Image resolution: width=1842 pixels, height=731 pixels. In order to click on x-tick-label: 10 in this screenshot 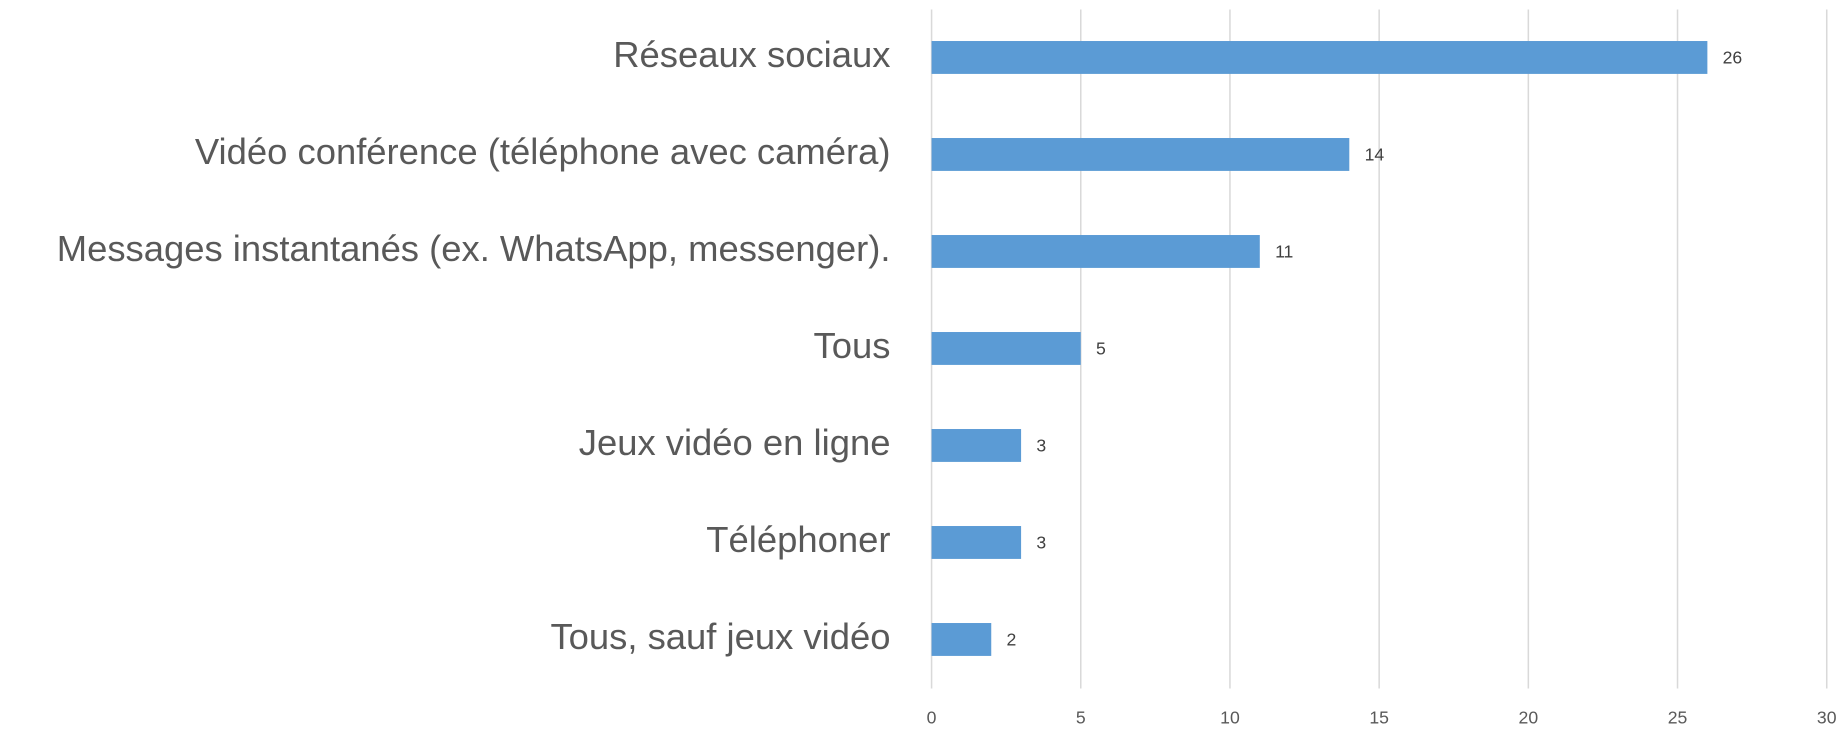, I will do `click(1230, 718)`.